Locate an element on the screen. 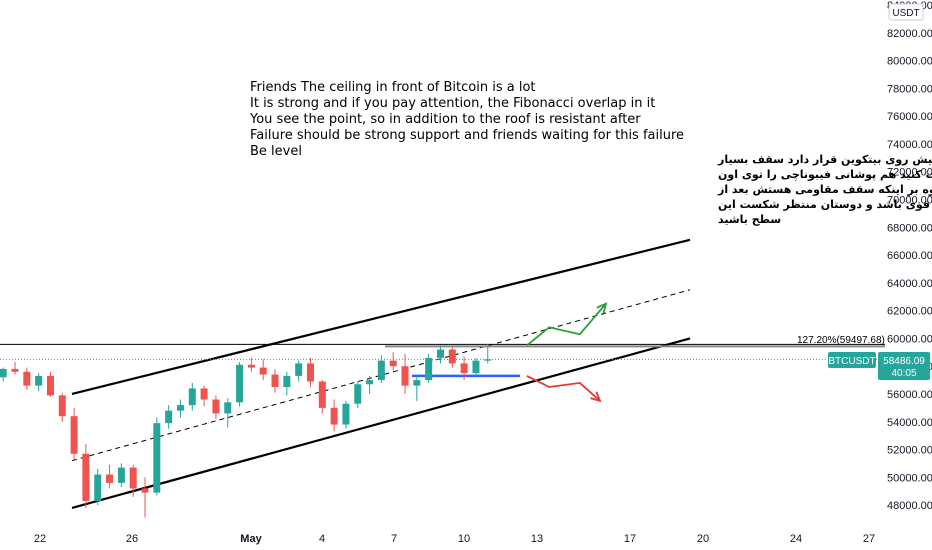  note-en-line-5: Be level is located at coordinates (276, 151).